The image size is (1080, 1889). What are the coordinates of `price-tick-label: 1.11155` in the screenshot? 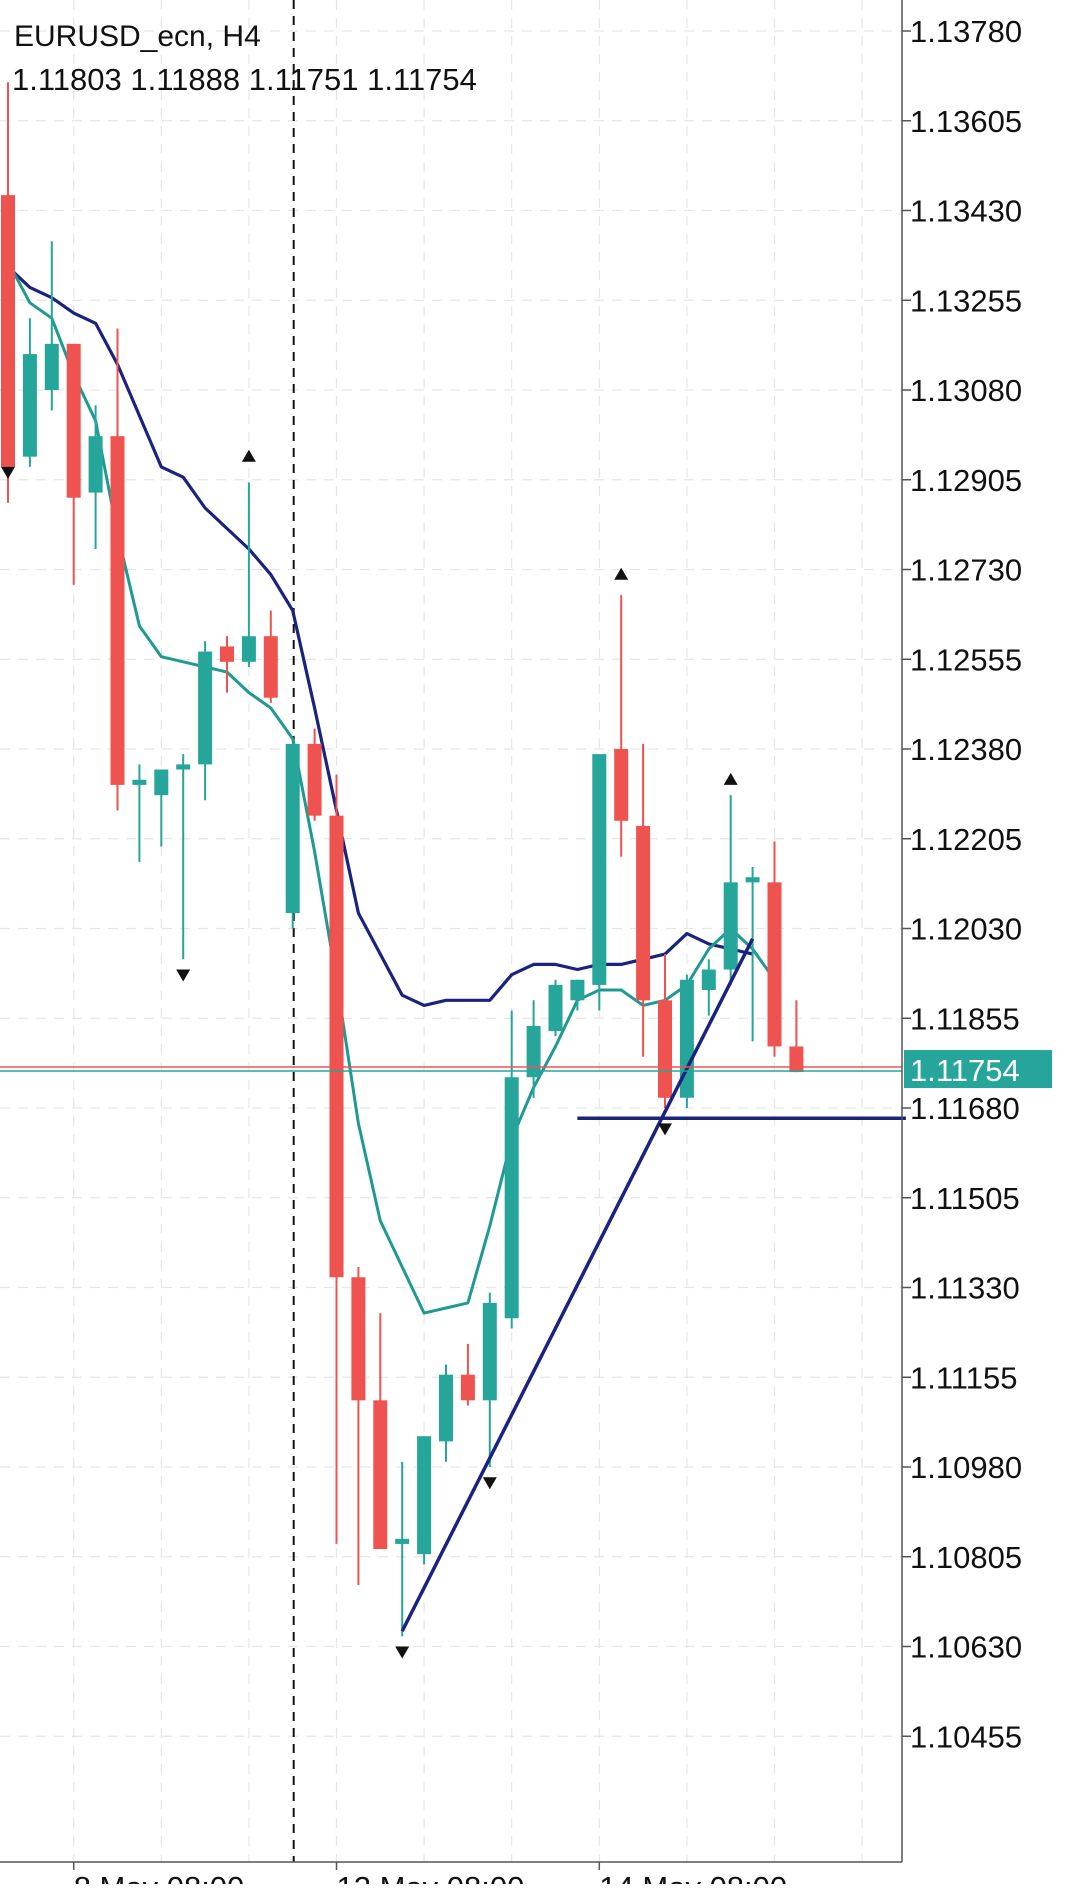 It's located at (963, 1377).